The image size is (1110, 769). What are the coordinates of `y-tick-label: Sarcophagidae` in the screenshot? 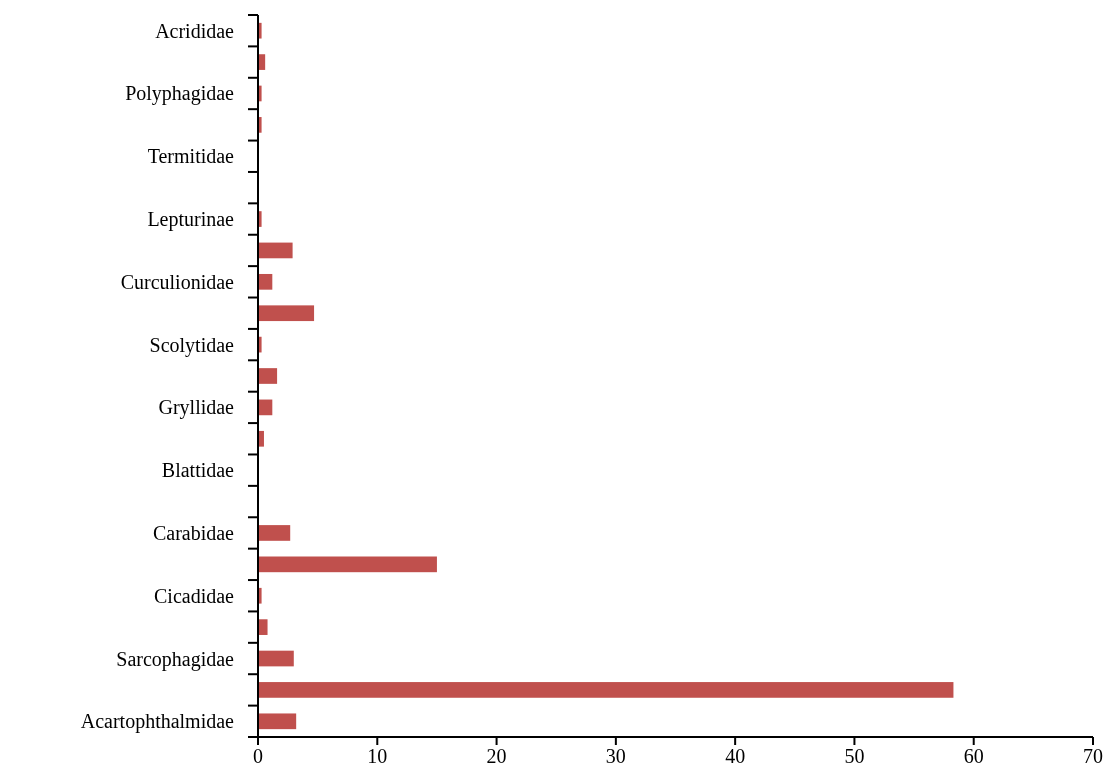 It's located at (175, 659).